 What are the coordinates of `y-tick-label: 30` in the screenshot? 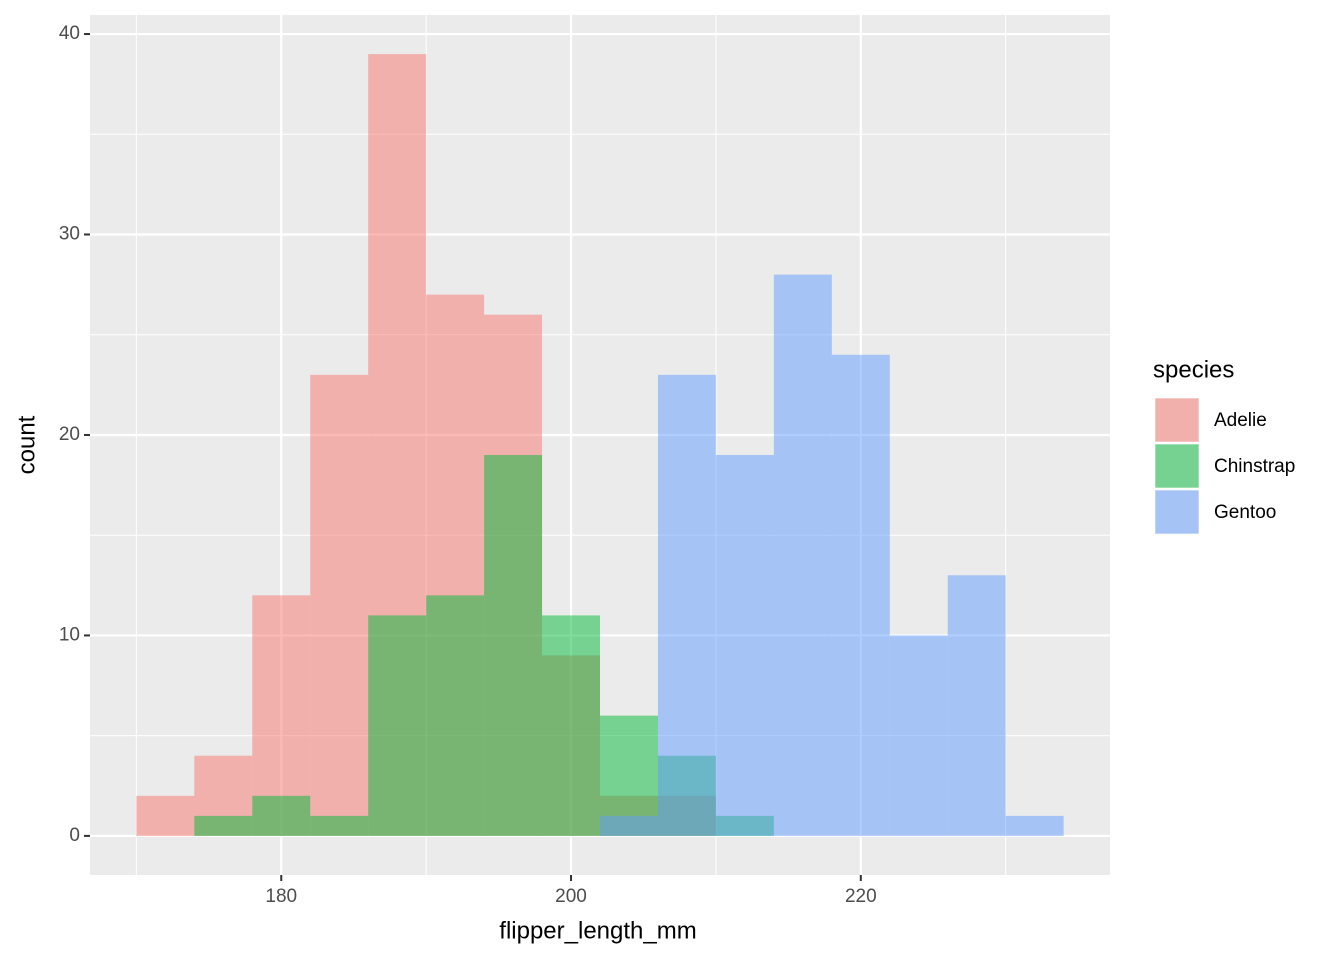 It's located at (69, 234).